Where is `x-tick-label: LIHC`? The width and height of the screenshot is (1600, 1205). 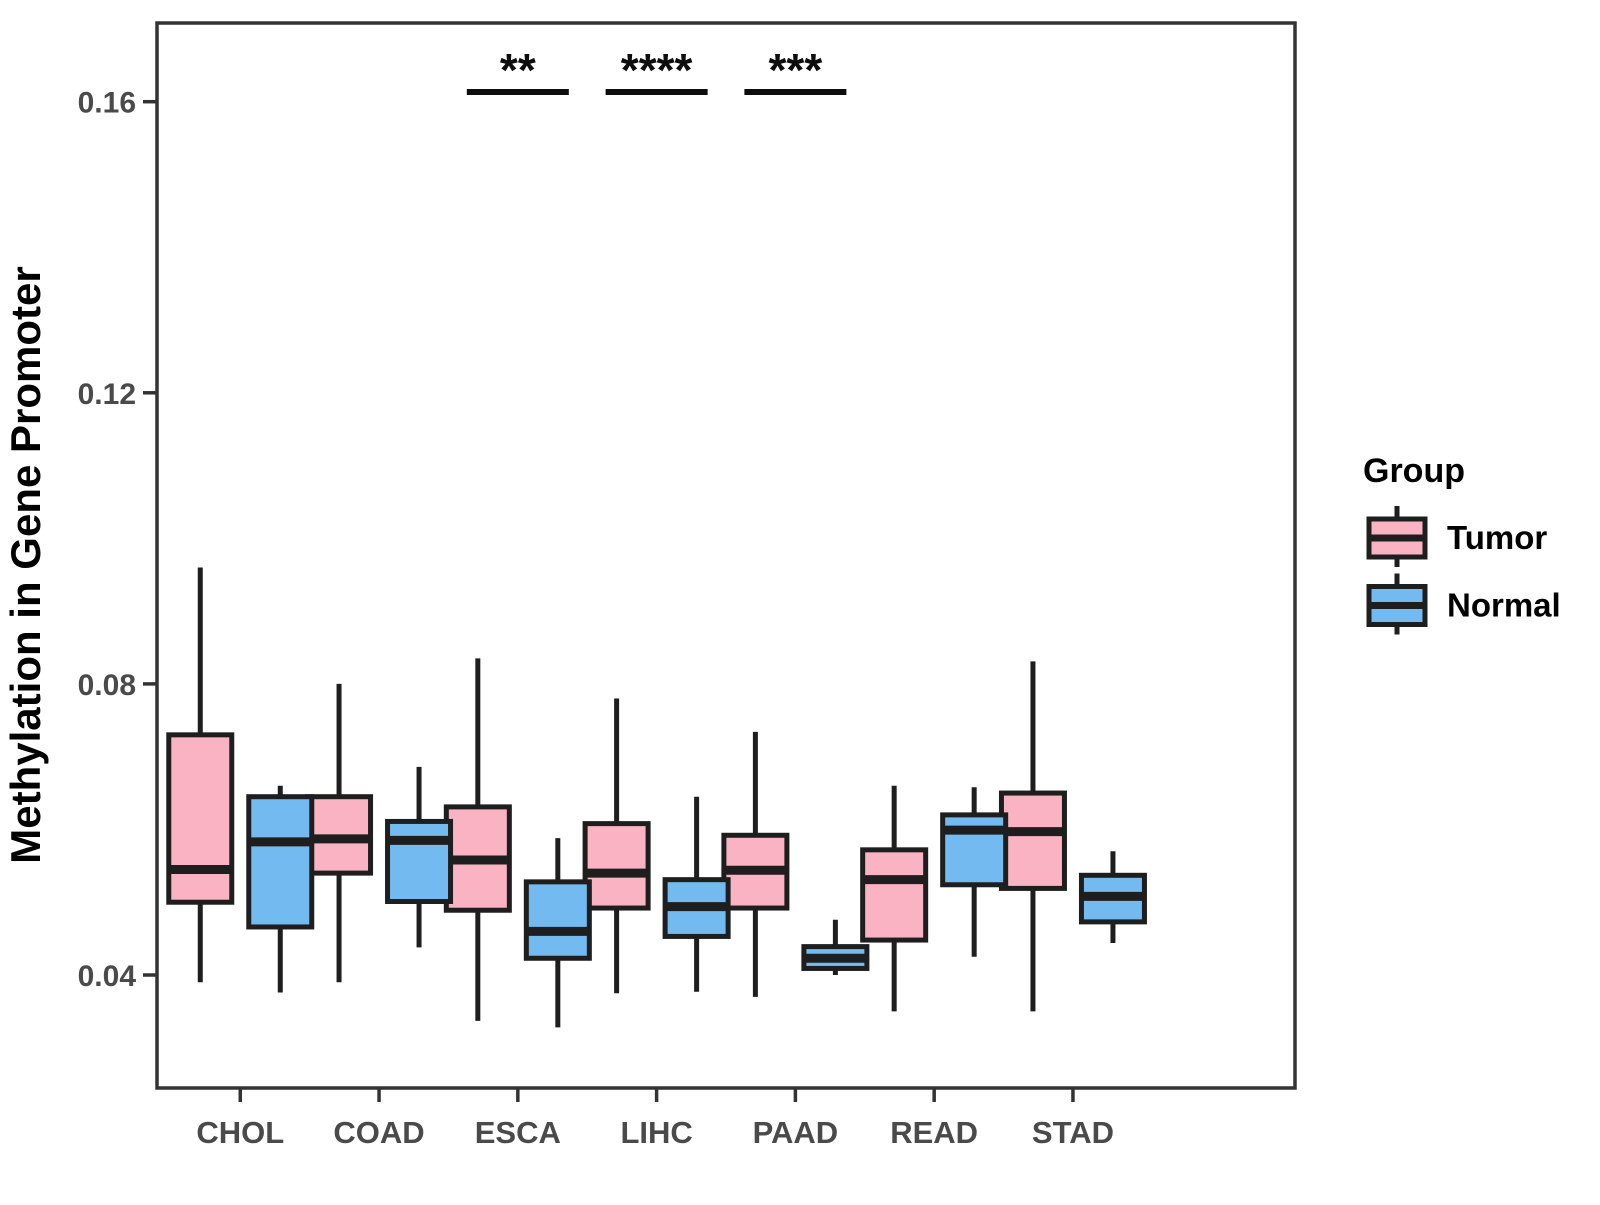 x-tick-label: LIHC is located at coordinates (656, 1132).